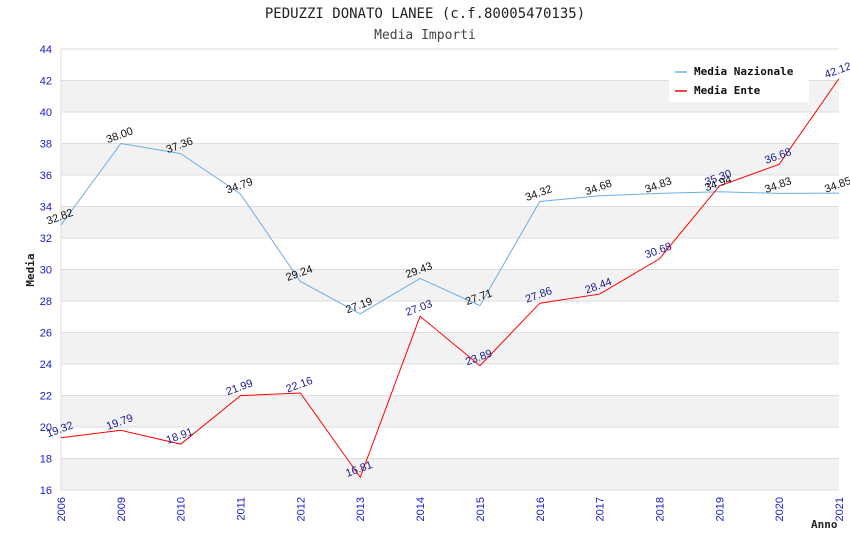 Image resolution: width=850 pixels, height=550 pixels. What do you see at coordinates (46, 145) in the screenshot?
I see `y-tick-label: 38` at bounding box center [46, 145].